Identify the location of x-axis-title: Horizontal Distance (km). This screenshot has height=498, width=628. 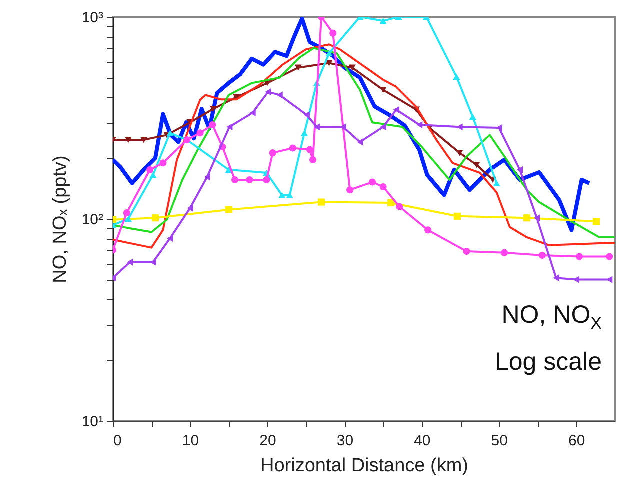
(364, 466).